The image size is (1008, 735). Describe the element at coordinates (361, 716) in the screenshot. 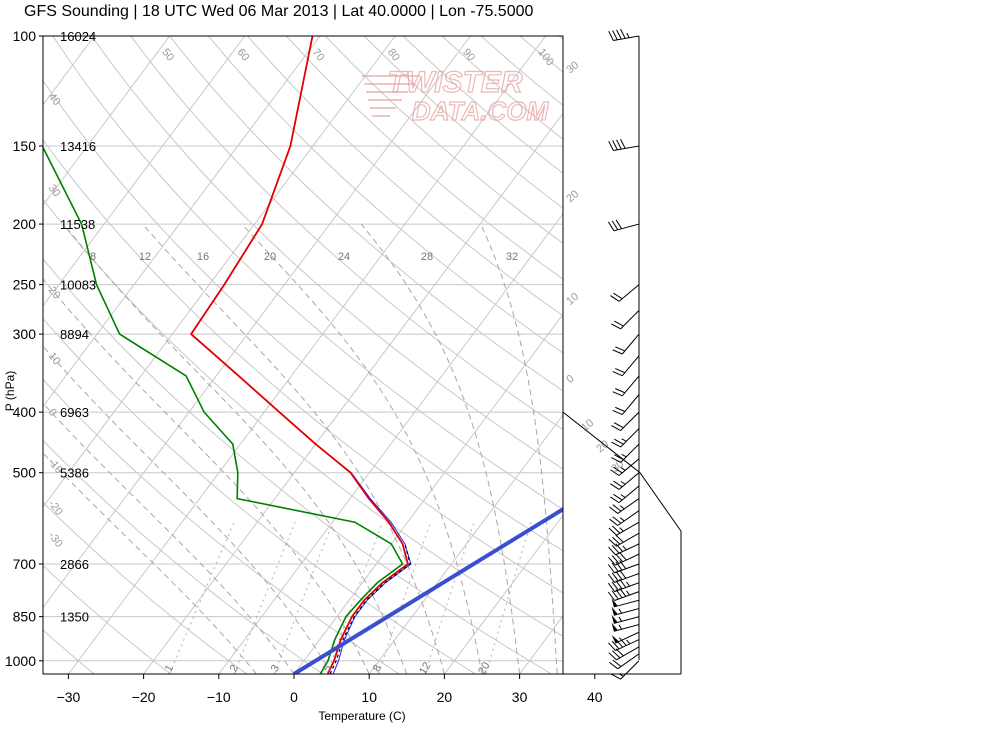

I see `x-axis-label: Temperature (C)` at that location.